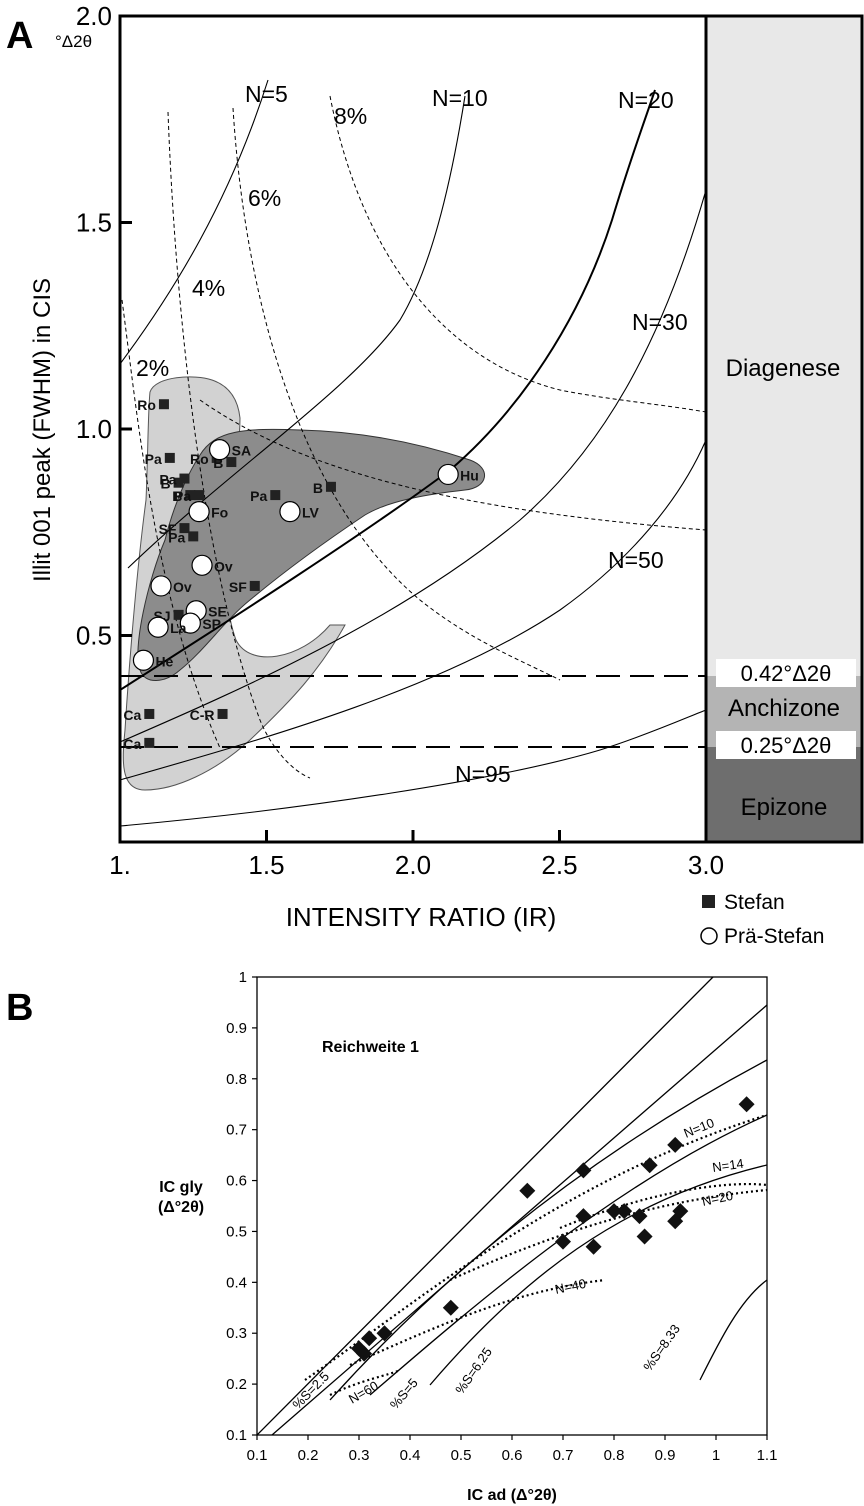 Image resolution: width=864 pixels, height=1506 pixels. Describe the element at coordinates (236, 1333) in the screenshot. I see `b-y-tick-label: 0.3` at that location.